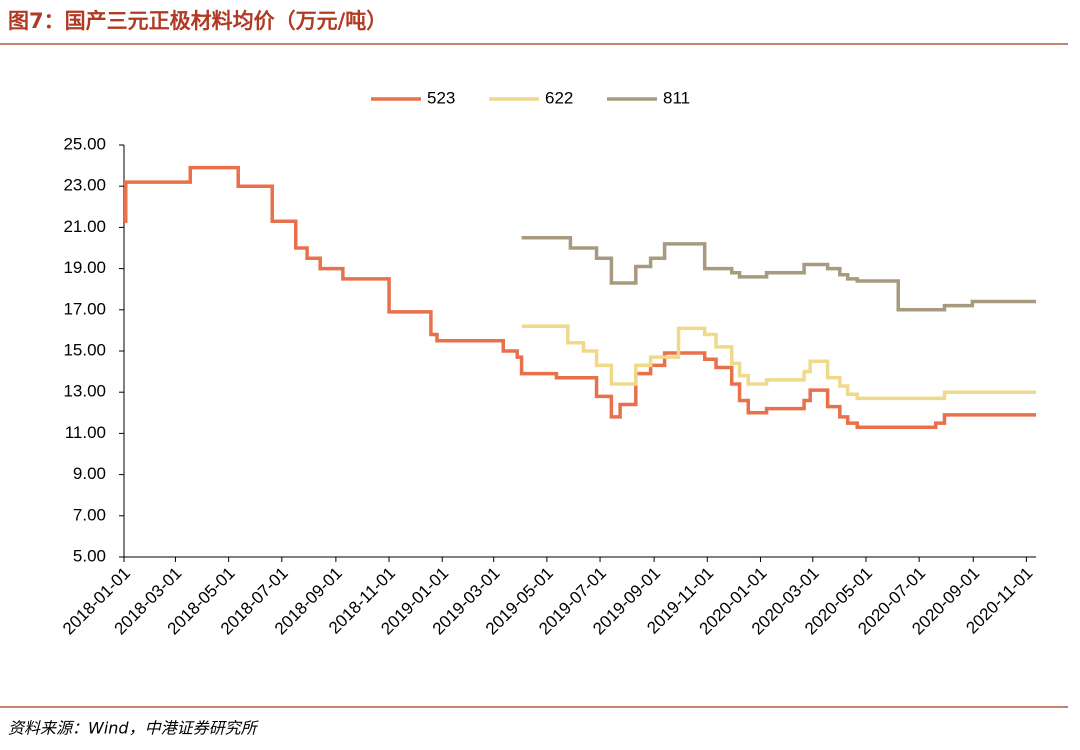 Image resolution: width=1080 pixels, height=750 pixels. I want to click on chart-title: 图7：国产三元正极材料均价（万元/吨）, so click(197, 21).